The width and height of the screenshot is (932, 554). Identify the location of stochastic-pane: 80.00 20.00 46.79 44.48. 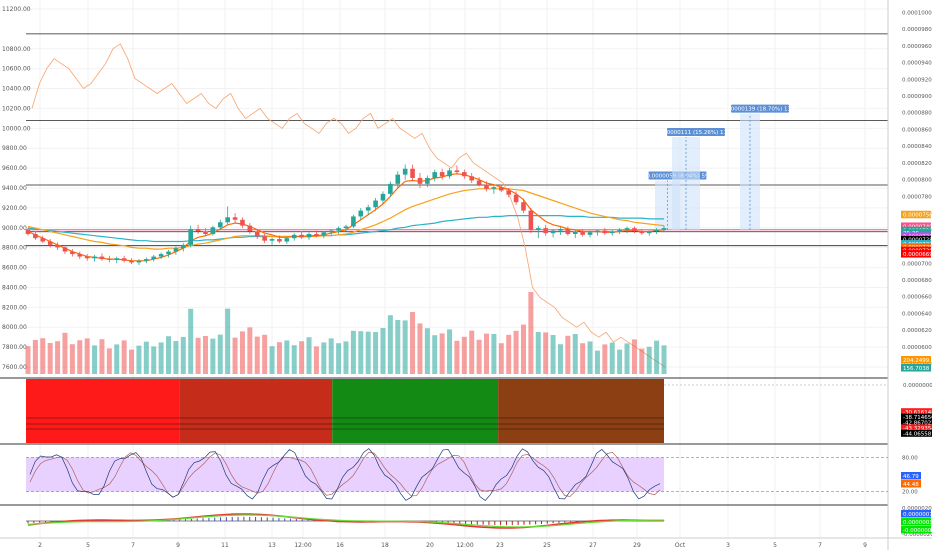
(473, 474).